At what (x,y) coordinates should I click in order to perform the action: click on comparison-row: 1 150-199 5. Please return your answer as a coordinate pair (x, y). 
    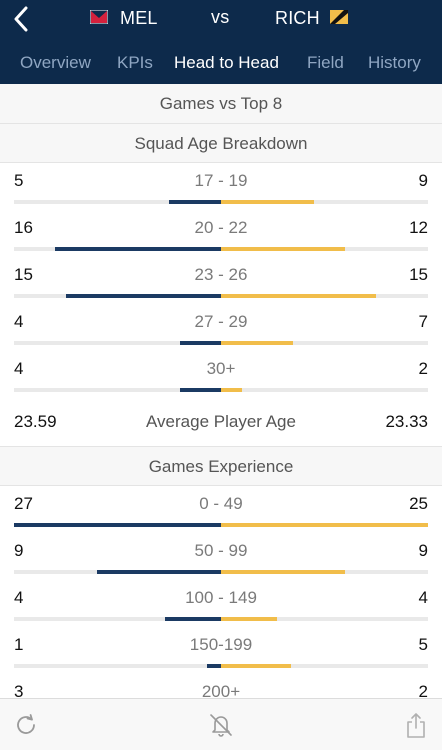
    Looking at the image, I should click on (221, 650).